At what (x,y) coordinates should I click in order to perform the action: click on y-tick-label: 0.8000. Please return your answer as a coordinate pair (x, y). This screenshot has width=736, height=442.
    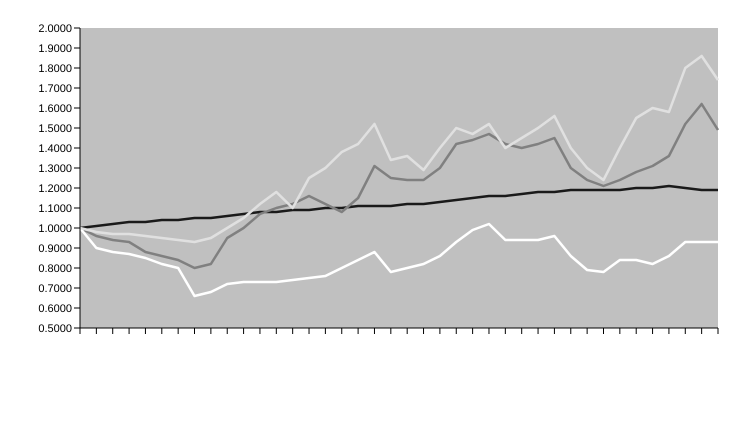
    Looking at the image, I should click on (55, 268).